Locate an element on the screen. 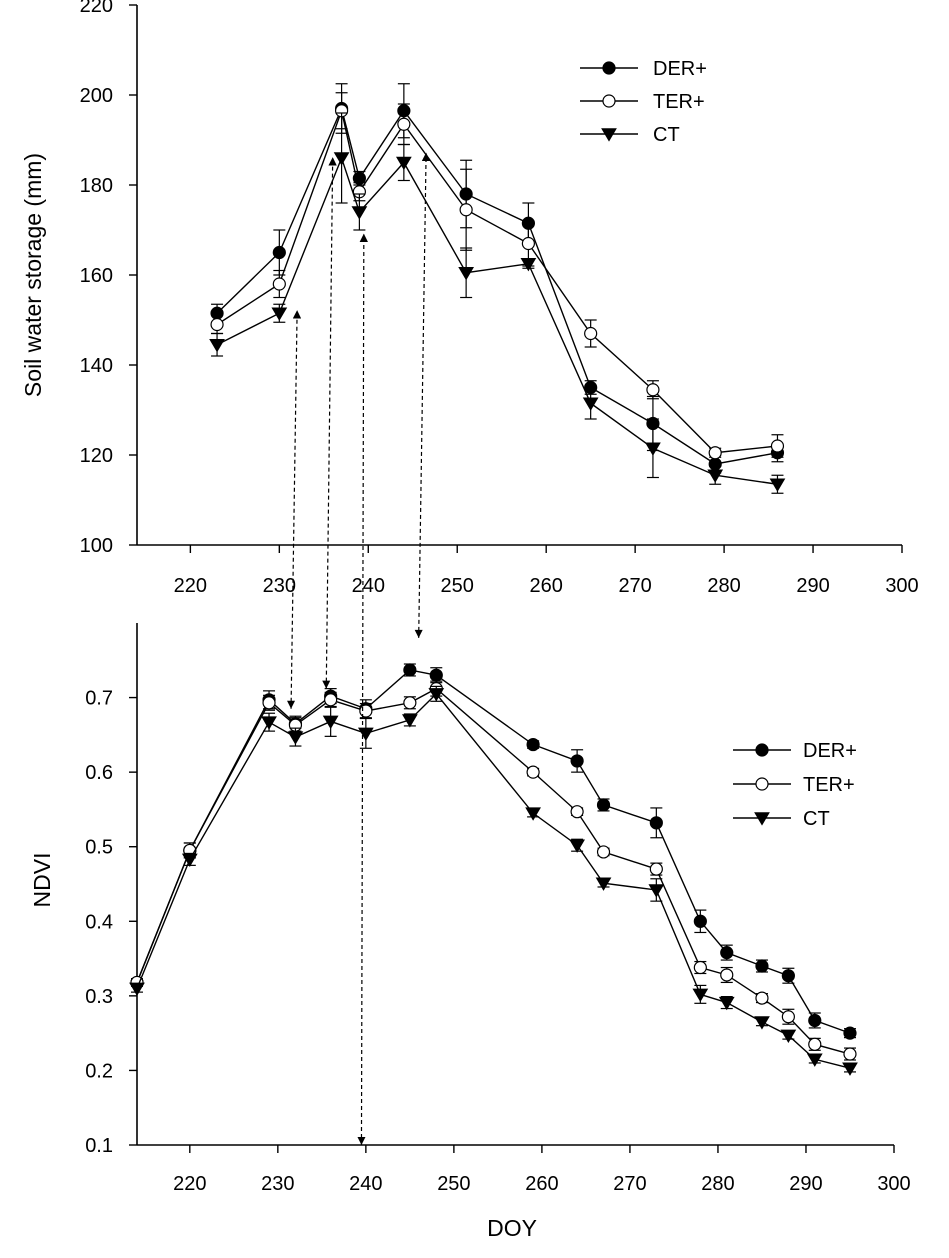 The image size is (949, 1258). y-axis-label: NDVI is located at coordinates (42, 880).